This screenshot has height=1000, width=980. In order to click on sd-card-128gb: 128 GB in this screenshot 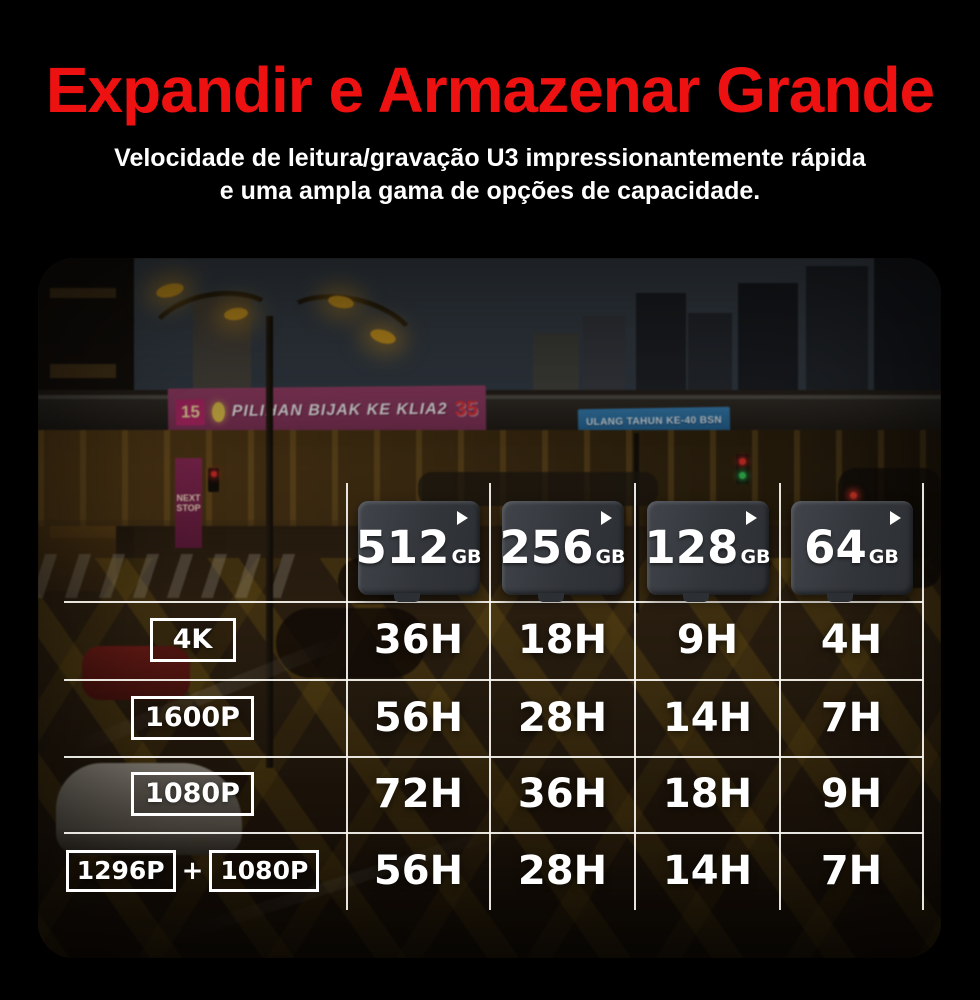, I will do `click(707, 551)`.